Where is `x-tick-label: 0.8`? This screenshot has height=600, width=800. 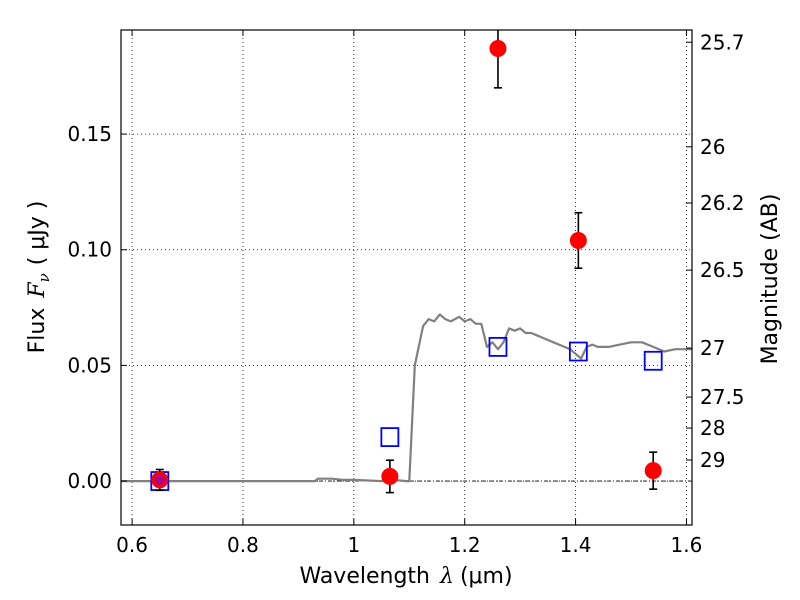 x-tick-label: 0.8 is located at coordinates (243, 545).